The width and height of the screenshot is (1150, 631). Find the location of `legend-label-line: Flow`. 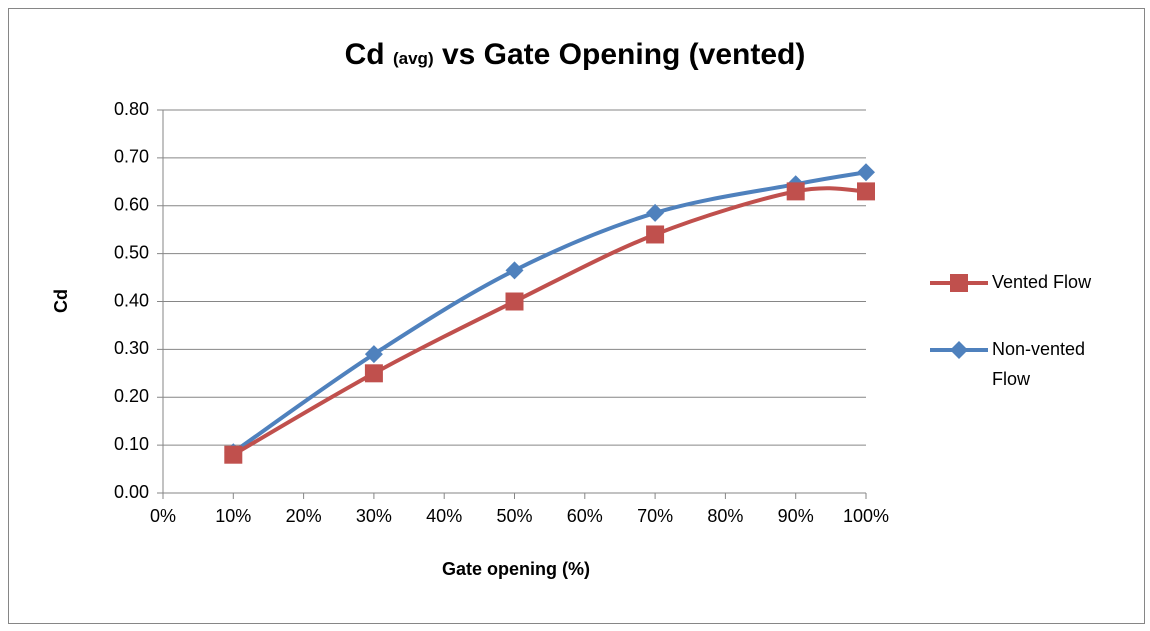

legend-label-line: Flow is located at coordinates (1011, 379).